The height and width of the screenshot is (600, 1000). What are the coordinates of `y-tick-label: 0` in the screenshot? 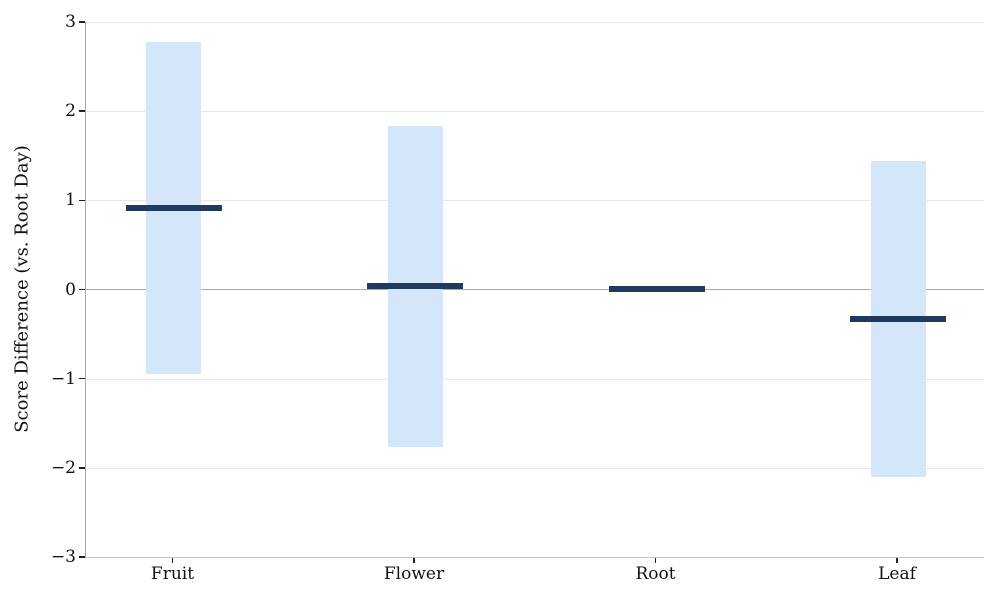 It's located at (70, 289).